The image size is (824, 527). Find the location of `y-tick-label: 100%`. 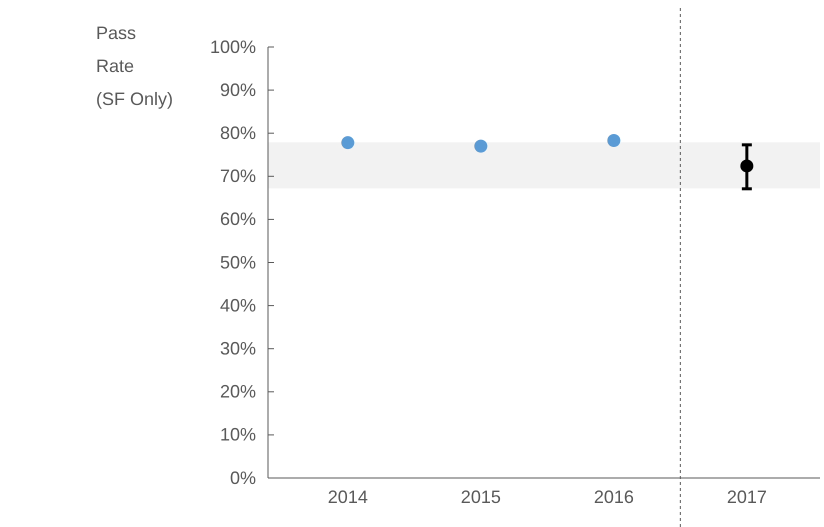

y-tick-label: 100% is located at coordinates (233, 46).